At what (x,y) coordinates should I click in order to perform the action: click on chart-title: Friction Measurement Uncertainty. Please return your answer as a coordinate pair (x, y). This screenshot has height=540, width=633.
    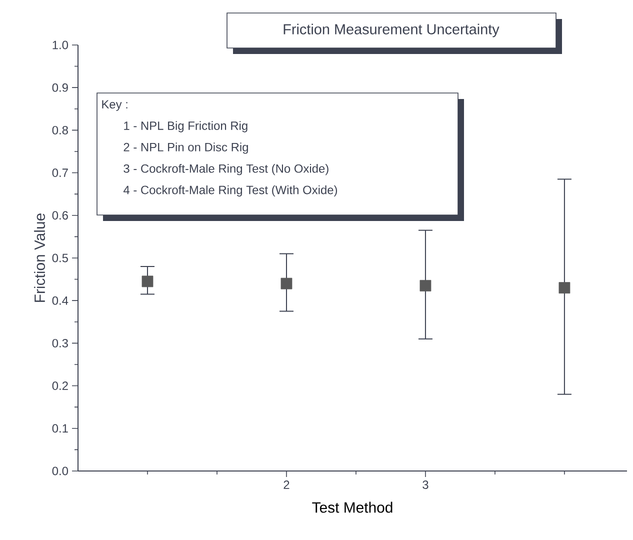
    Looking at the image, I should click on (392, 31).